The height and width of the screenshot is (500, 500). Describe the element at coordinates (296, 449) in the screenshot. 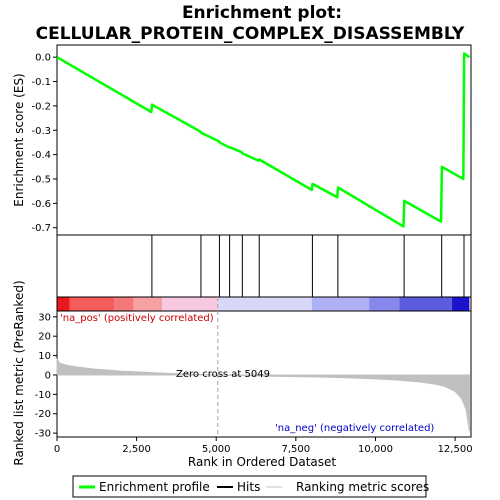

I see `x-tick-label: 7,500` at that location.